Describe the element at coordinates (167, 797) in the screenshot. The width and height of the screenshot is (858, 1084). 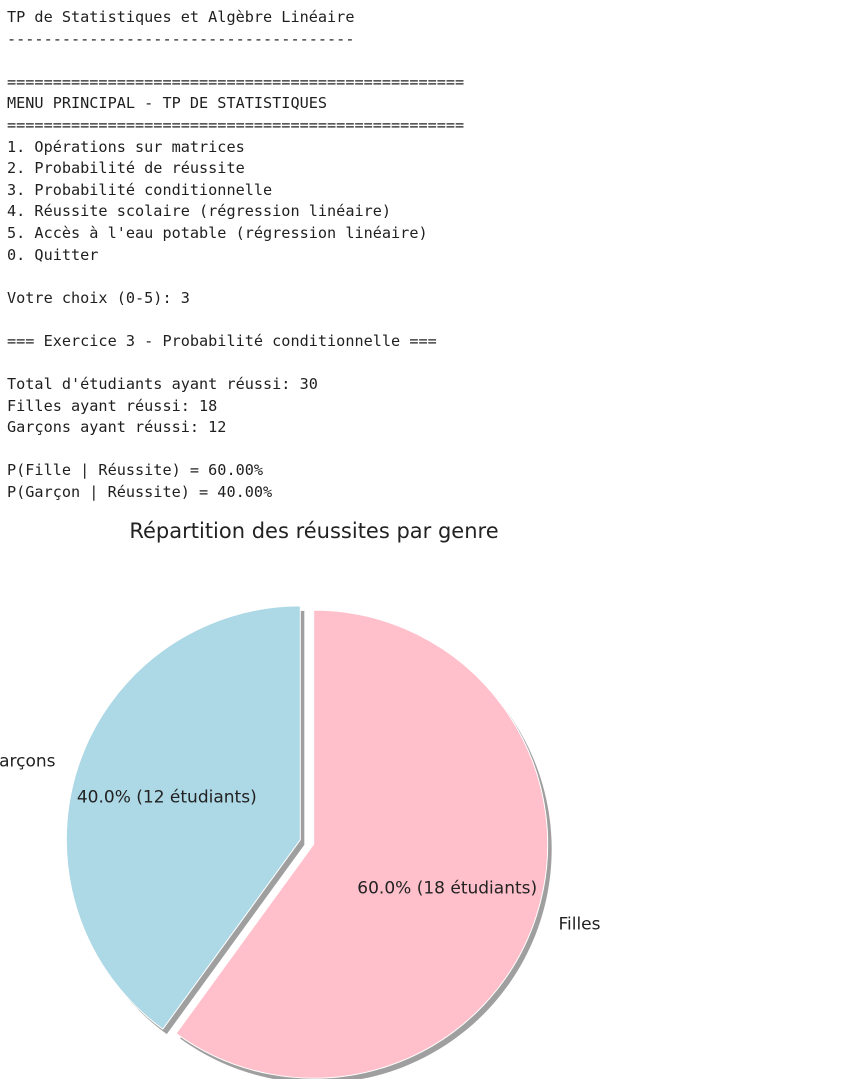
I see `slice-pct-label-garons: 40.0% (12 étudiants)` at that location.